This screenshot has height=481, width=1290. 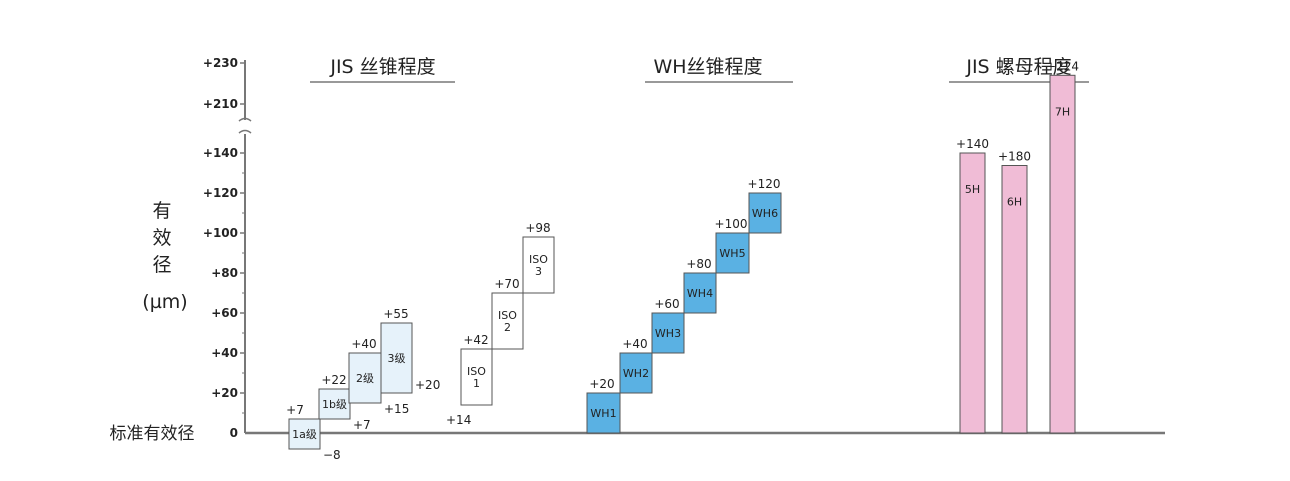 What do you see at coordinates (382, 67) in the screenshot?
I see `group-title: JIS 丝锥程度` at bounding box center [382, 67].